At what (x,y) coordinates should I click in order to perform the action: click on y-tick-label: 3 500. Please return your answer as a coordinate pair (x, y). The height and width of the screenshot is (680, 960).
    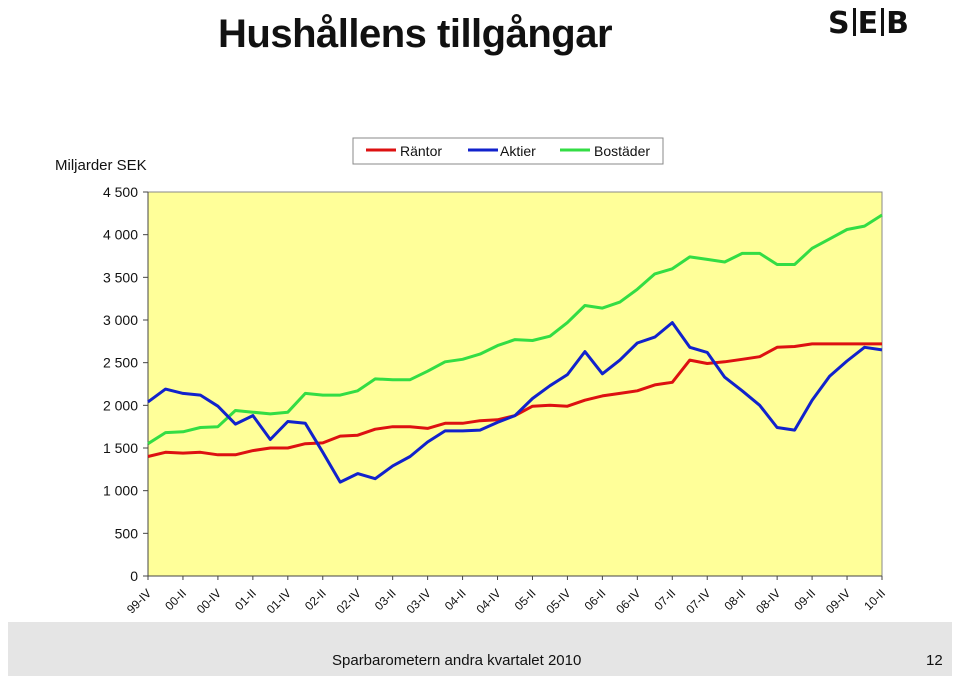
    Looking at the image, I should click on (120, 277).